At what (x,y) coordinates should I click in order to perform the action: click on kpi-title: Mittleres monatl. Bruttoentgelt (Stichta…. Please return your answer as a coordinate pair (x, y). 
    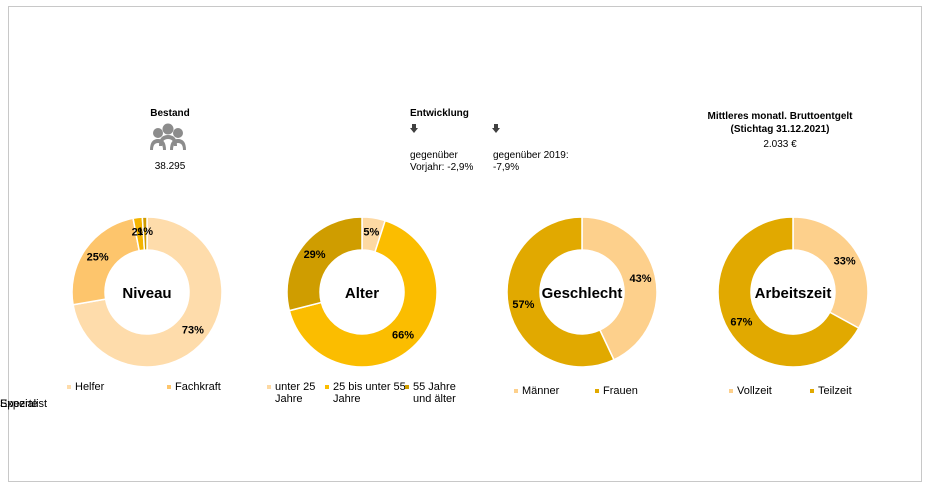
    Looking at the image, I should click on (780, 123).